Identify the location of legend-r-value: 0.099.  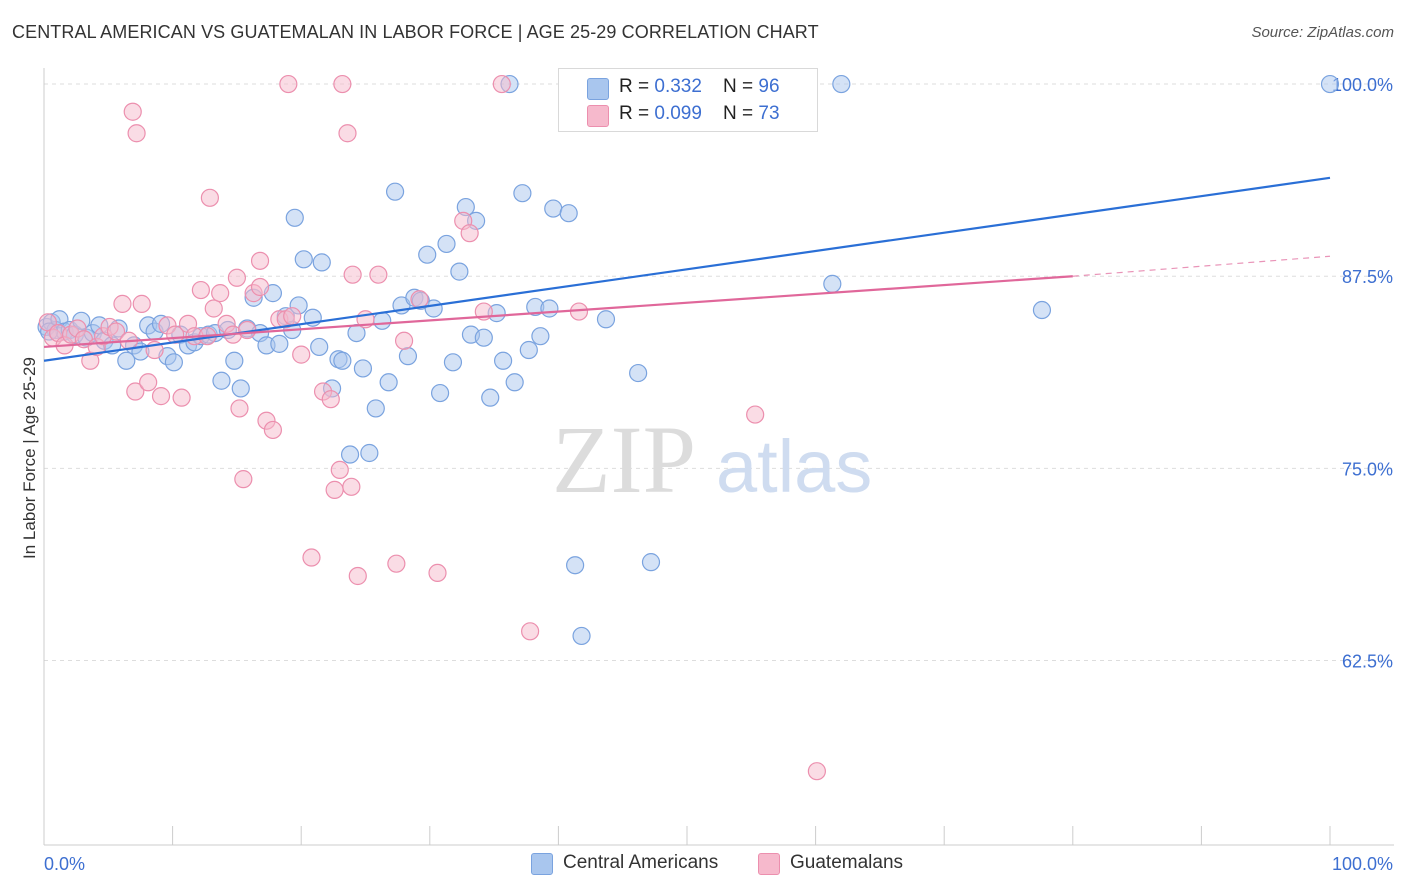
(678, 113).